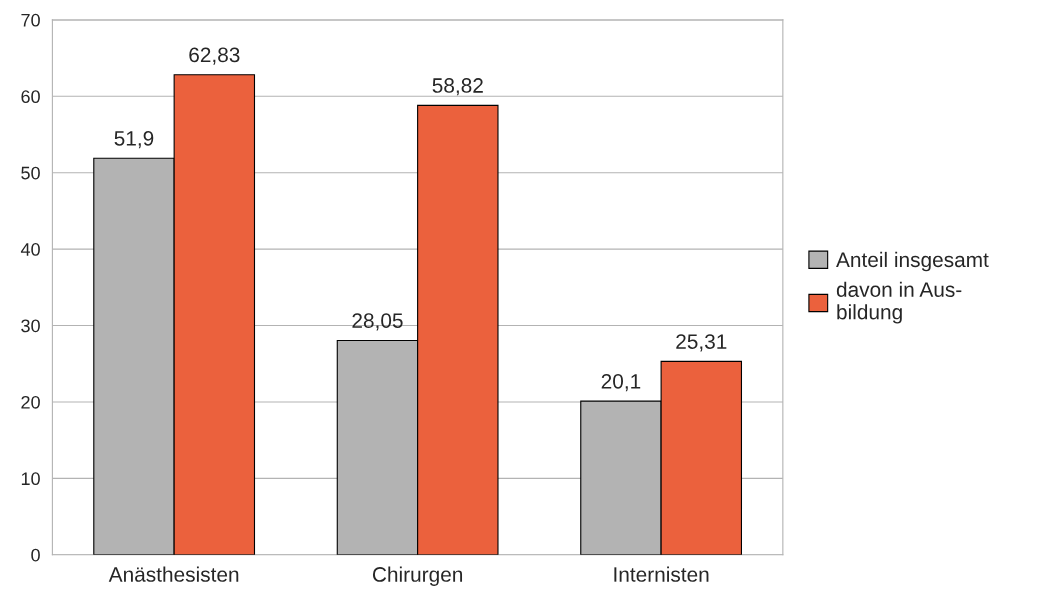 The width and height of the screenshot is (1048, 603). What do you see at coordinates (214, 56) in the screenshot?
I see `data-label: 62,83` at bounding box center [214, 56].